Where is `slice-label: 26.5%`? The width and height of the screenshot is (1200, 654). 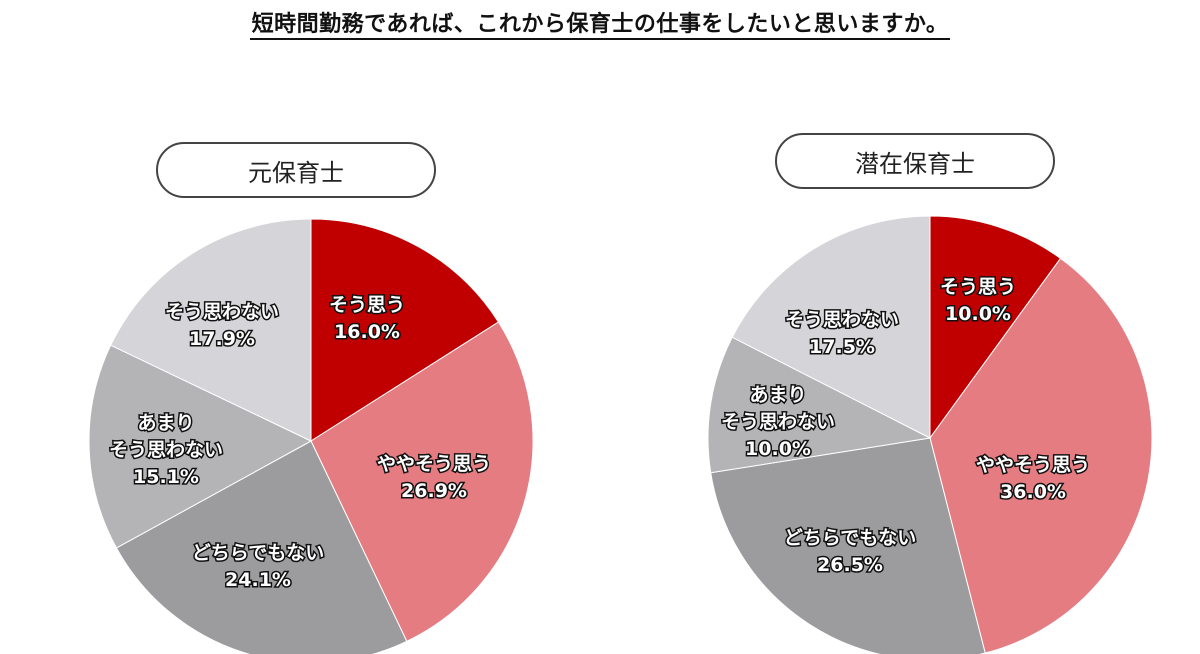
slice-label: 26.5% is located at coordinates (850, 565).